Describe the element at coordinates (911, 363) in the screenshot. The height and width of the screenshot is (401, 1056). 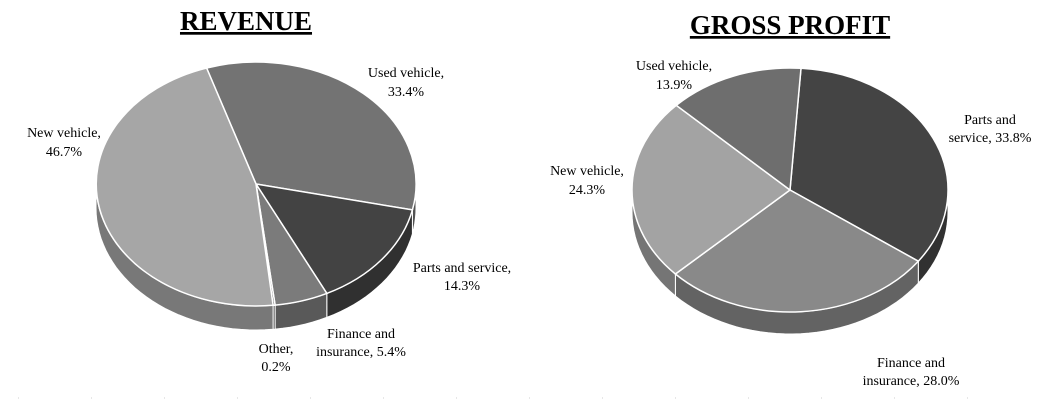
I see `label-gp-finance-name: Finance and` at that location.